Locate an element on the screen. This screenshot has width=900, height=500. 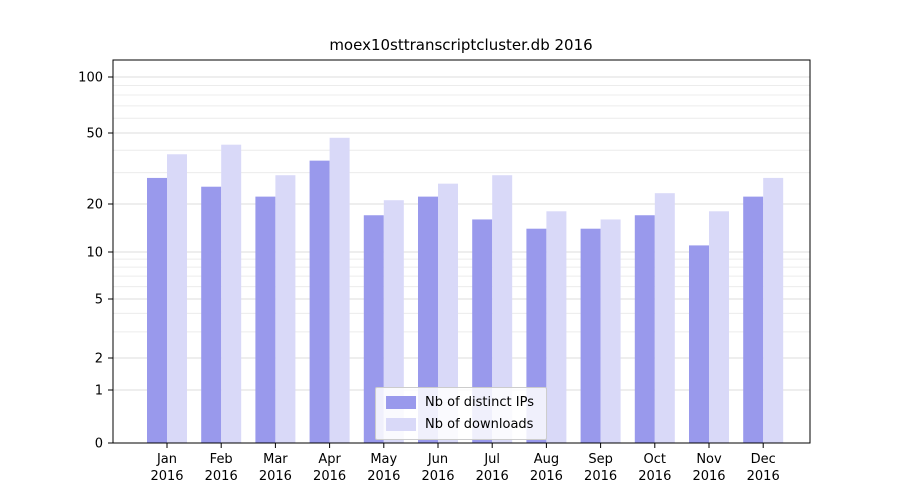
bar-distinct-ips-jan is located at coordinates (157, 310).